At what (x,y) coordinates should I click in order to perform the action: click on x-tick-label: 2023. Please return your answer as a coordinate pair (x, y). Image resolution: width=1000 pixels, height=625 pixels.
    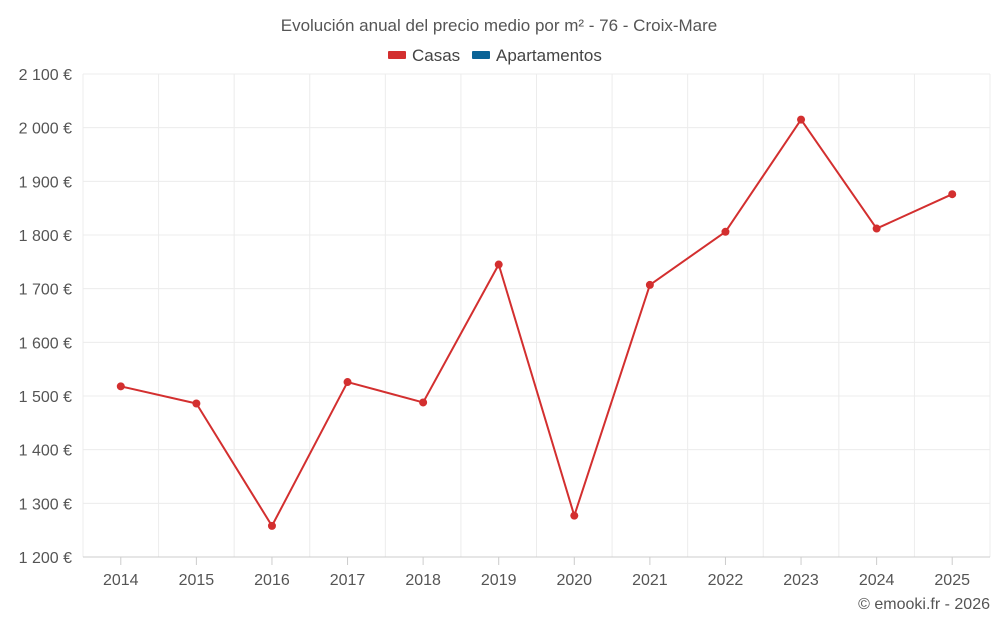
    Looking at the image, I should click on (801, 580).